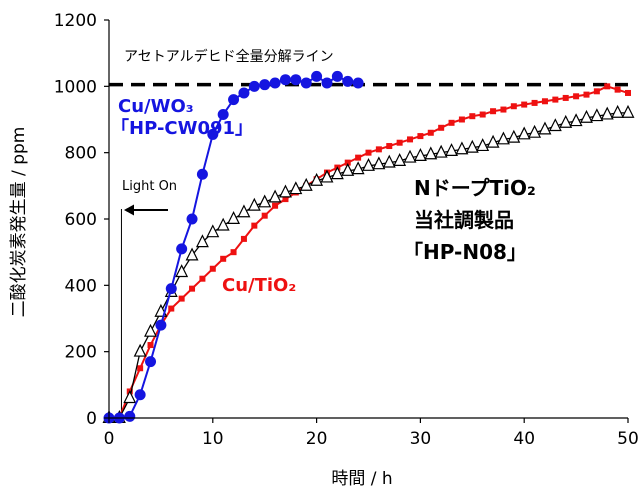 The image size is (641, 493). What do you see at coordinates (149, 197) in the screenshot?
I see `light-on-annotation: Light On` at bounding box center [149, 197].